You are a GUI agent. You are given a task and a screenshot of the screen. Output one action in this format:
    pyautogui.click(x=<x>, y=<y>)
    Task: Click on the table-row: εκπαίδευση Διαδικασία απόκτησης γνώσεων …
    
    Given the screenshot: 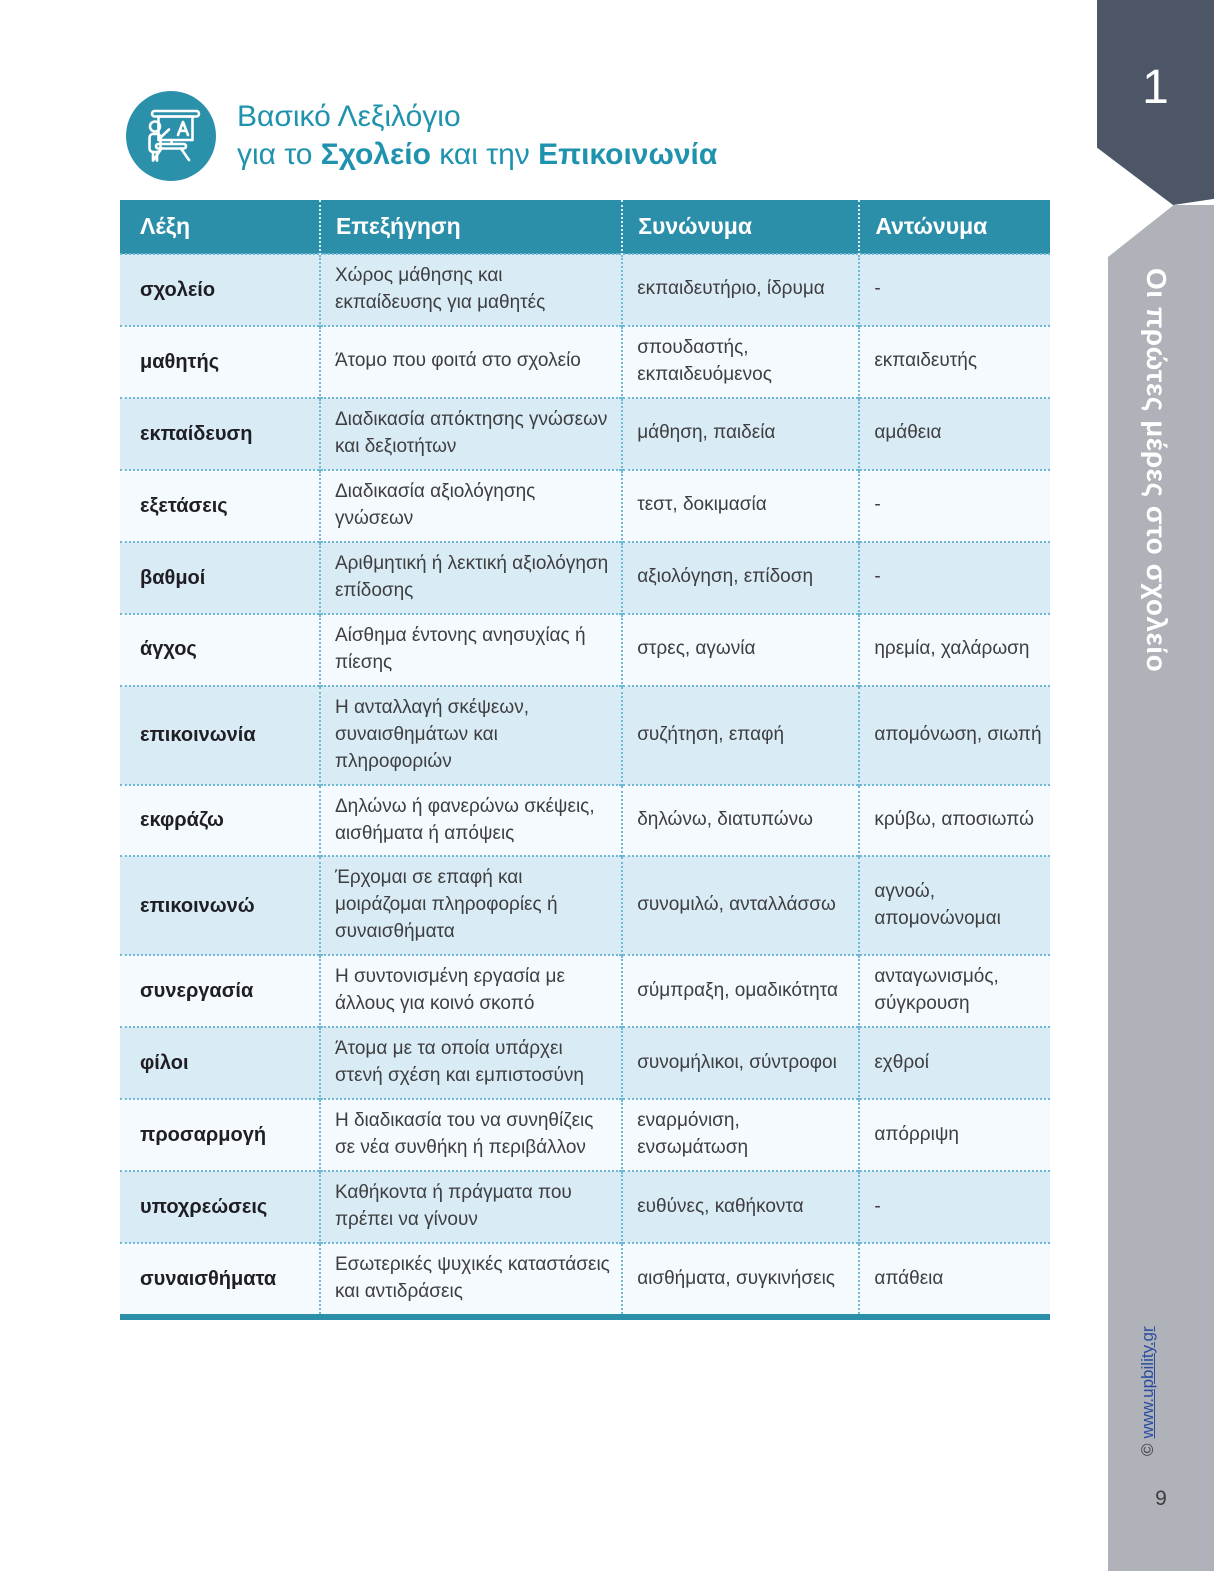 What is the action you would take?
    pyautogui.click(x=585, y=433)
    